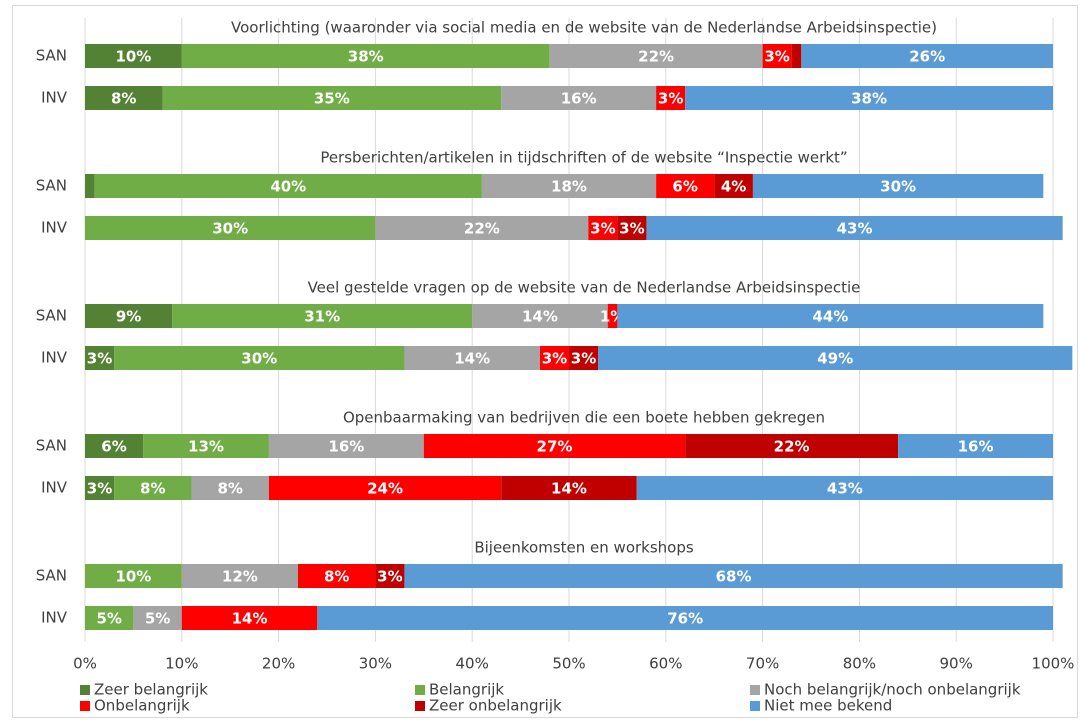 This screenshot has height=720, width=1084. I want to click on value-label: 49%, so click(835, 359).